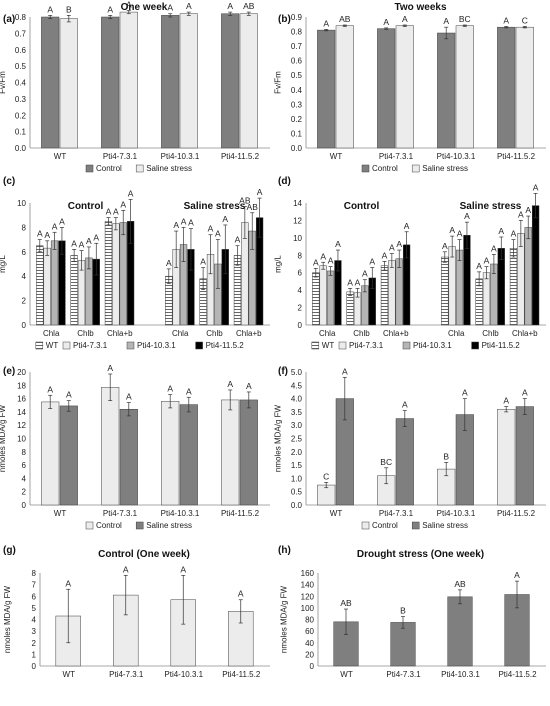  What do you see at coordinates (3, 82) in the screenshot?
I see `y-axis-label: Fv/Fm` at bounding box center [3, 82].